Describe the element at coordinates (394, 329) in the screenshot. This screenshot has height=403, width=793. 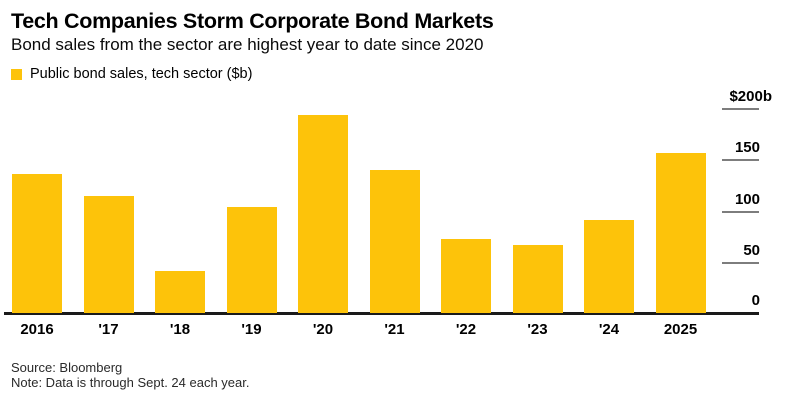
I see `x-axis-label-21: '21` at that location.